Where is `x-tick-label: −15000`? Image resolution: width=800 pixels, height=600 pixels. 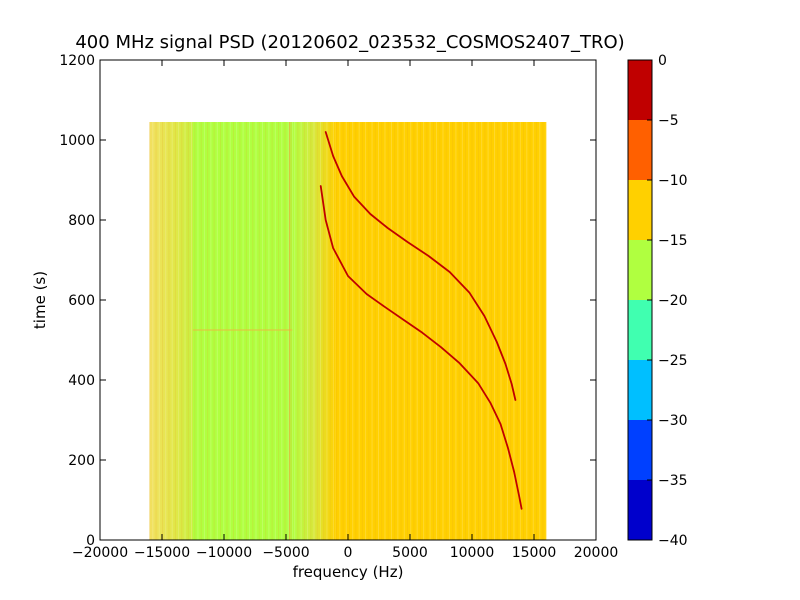
x-tick-label: −15000 is located at coordinates (162, 553).